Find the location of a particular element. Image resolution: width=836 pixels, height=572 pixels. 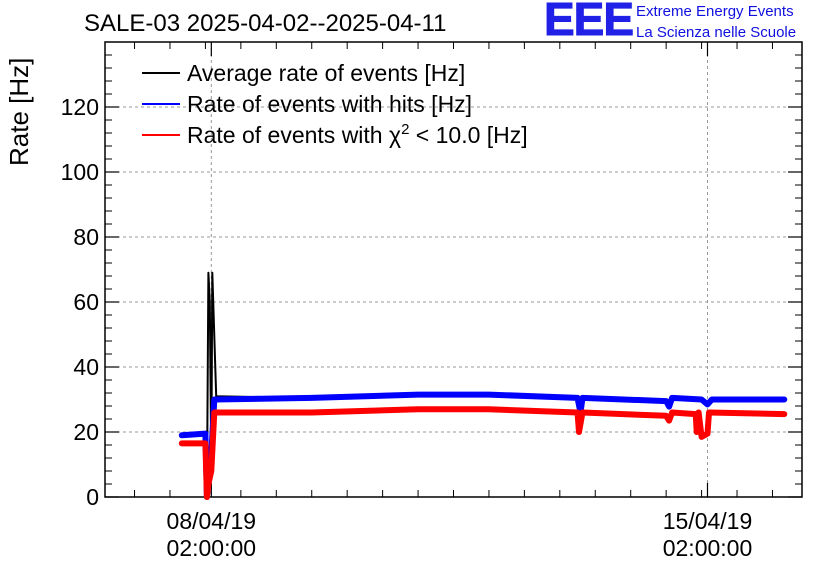

y-tick-label: 60 is located at coordinates (86, 302).